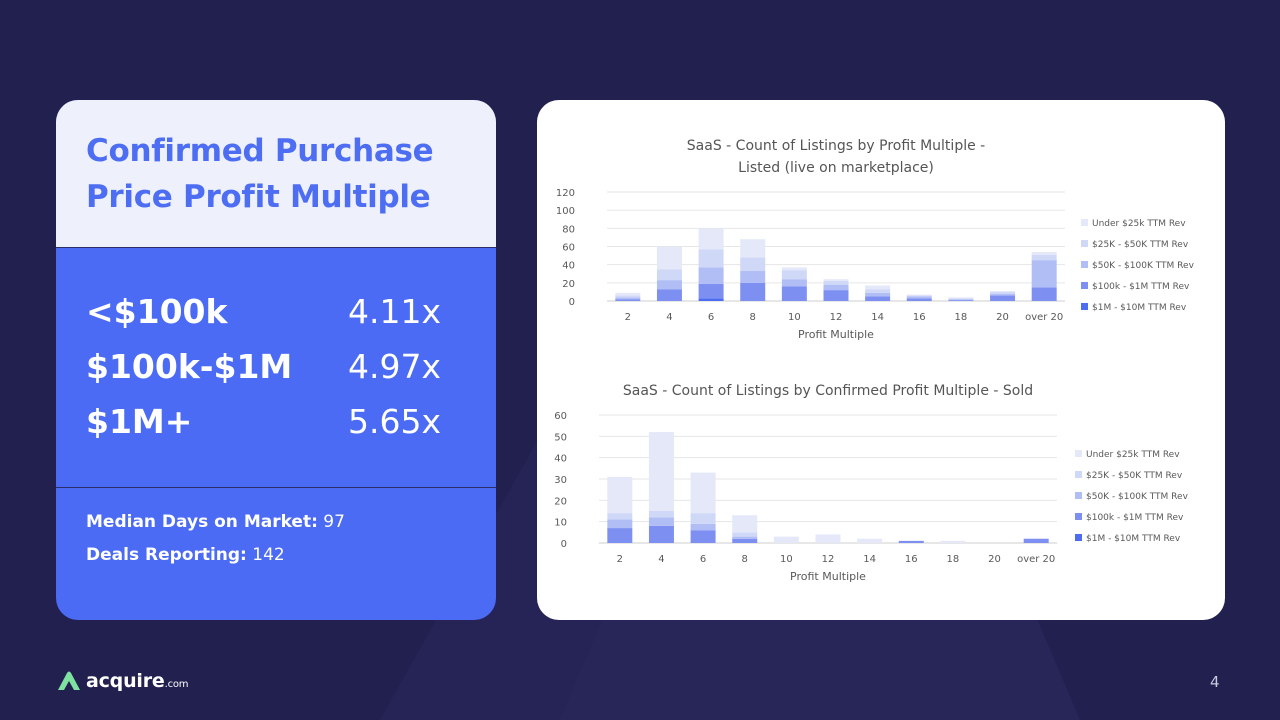 This screenshot has width=1280, height=720. What do you see at coordinates (560, 480) in the screenshot?
I see `y-tick-label: 30` at bounding box center [560, 480].